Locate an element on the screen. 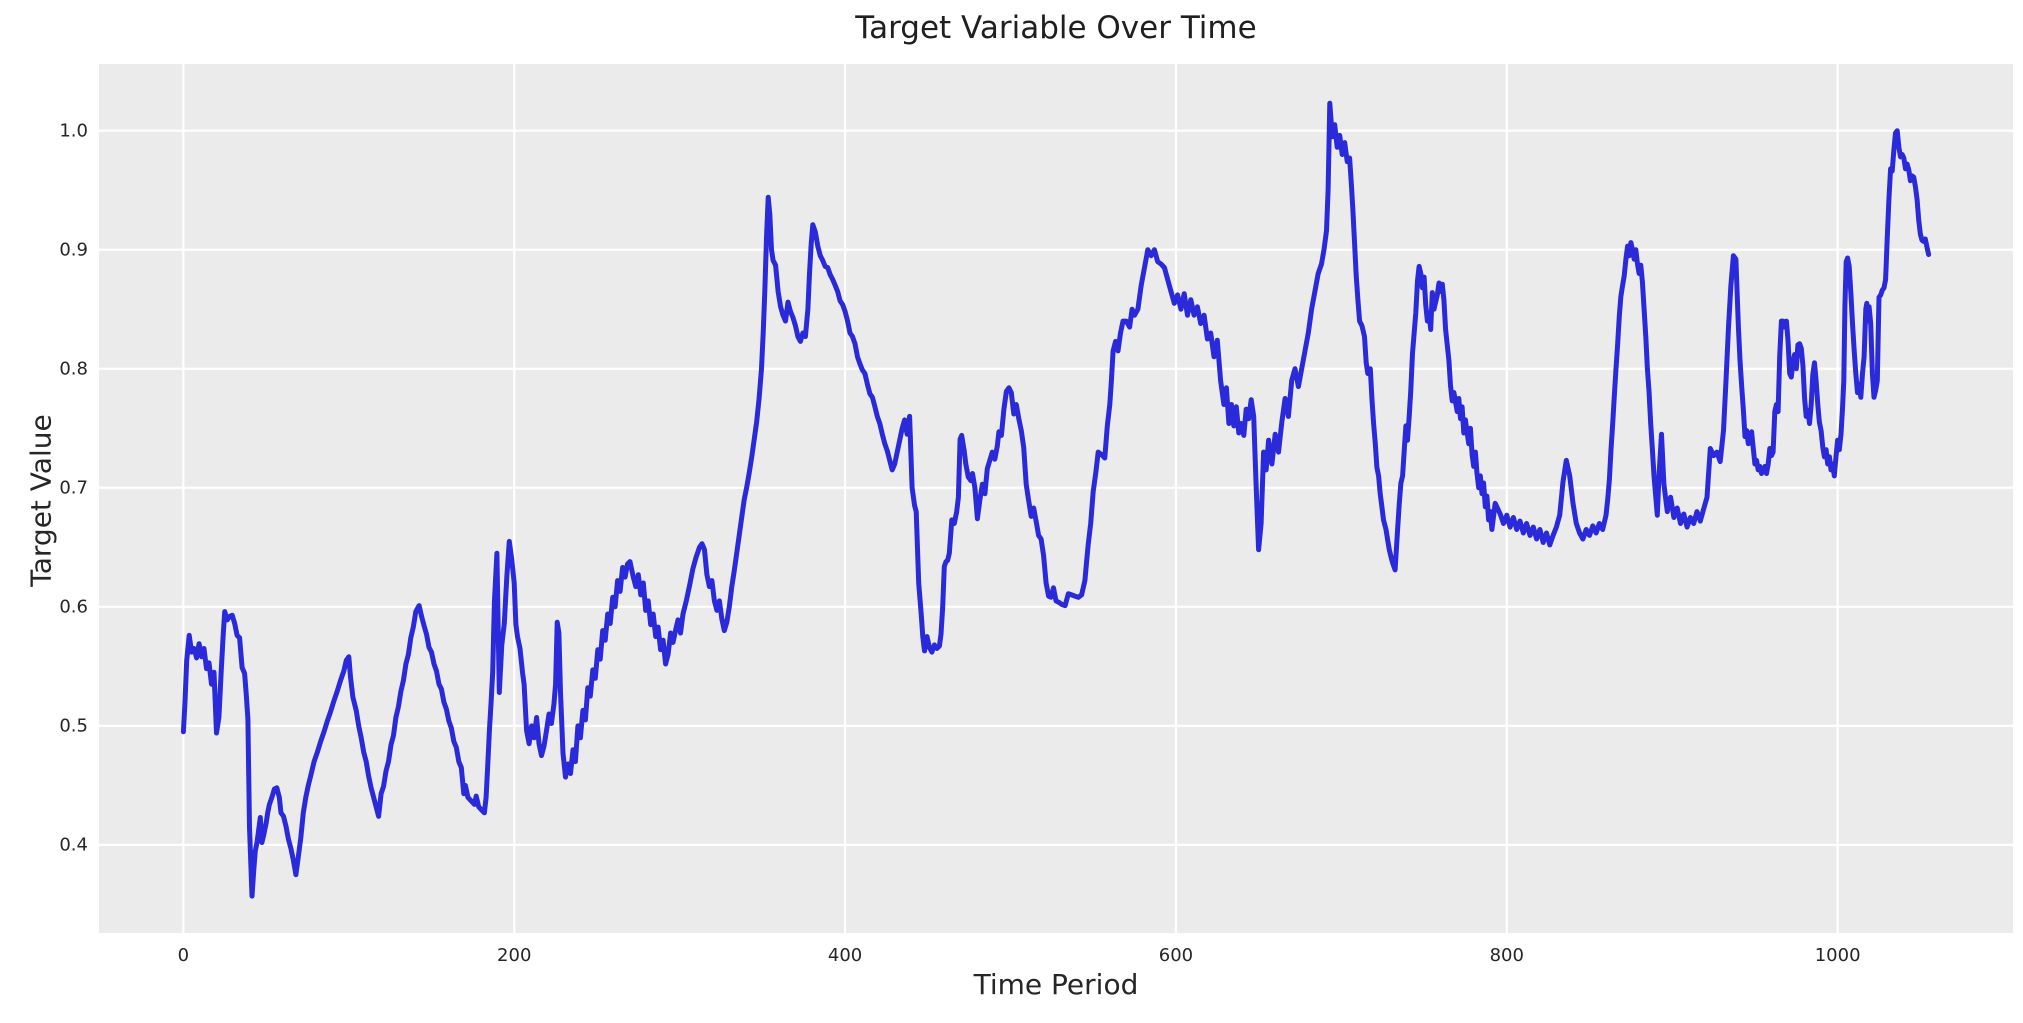 Image resolution: width=2023 pixels, height=1023 pixels. x-tick-label: 600 is located at coordinates (1176, 955).